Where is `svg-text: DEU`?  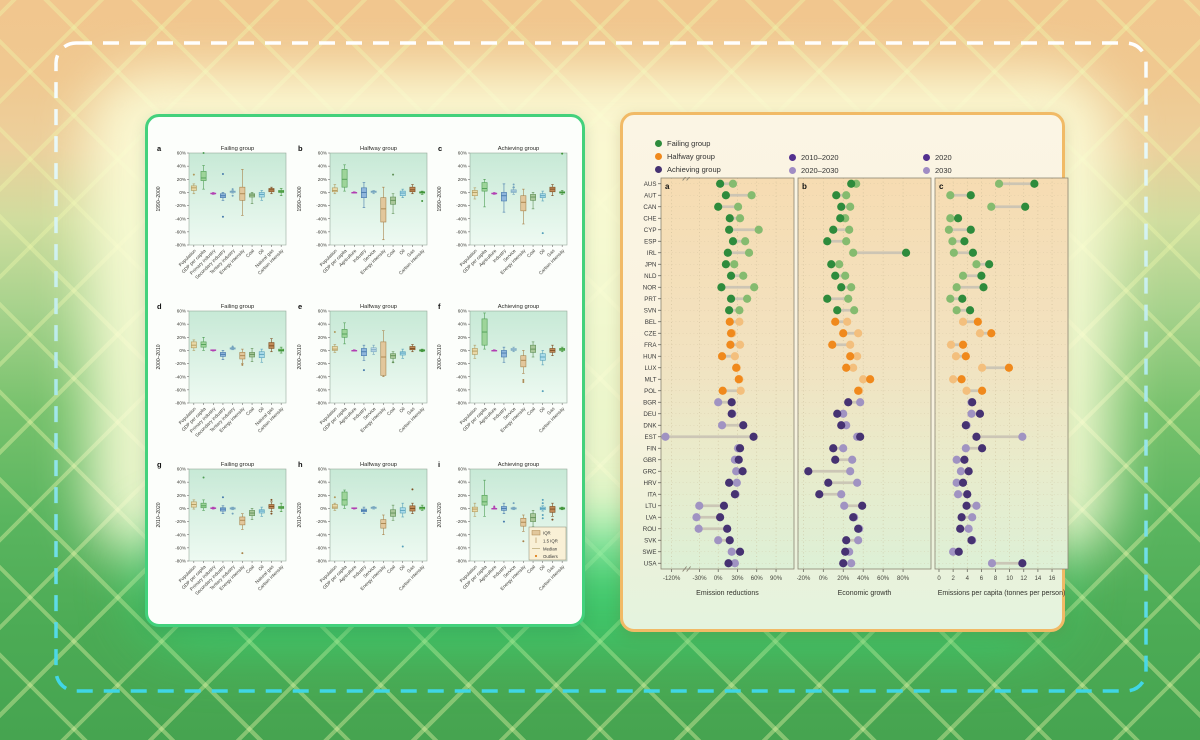 svg-text: DEU is located at coordinates (649, 414).